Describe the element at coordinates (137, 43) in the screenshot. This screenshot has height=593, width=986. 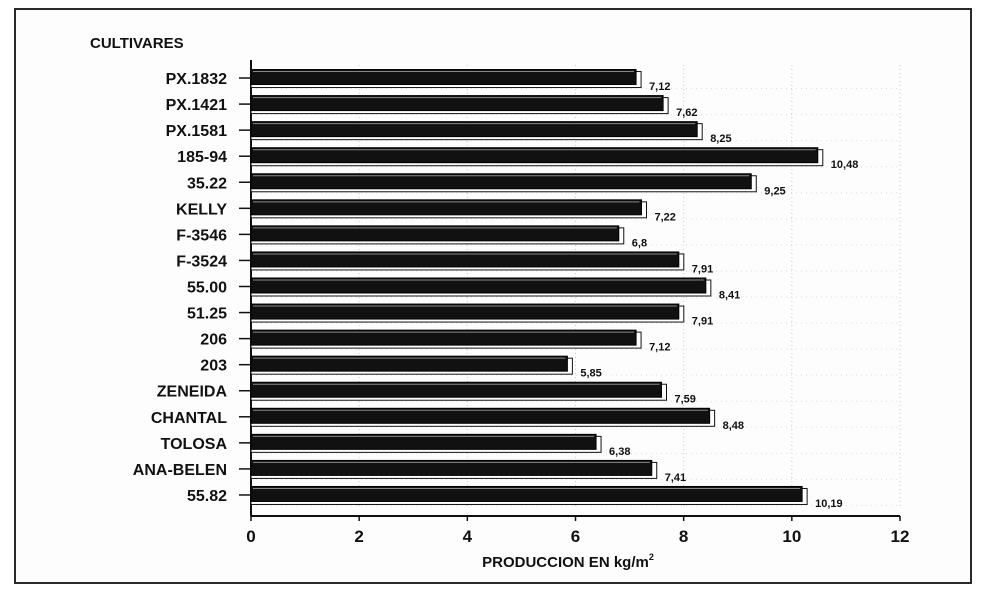
I see `category-axis-title: CULTIVARES` at that location.